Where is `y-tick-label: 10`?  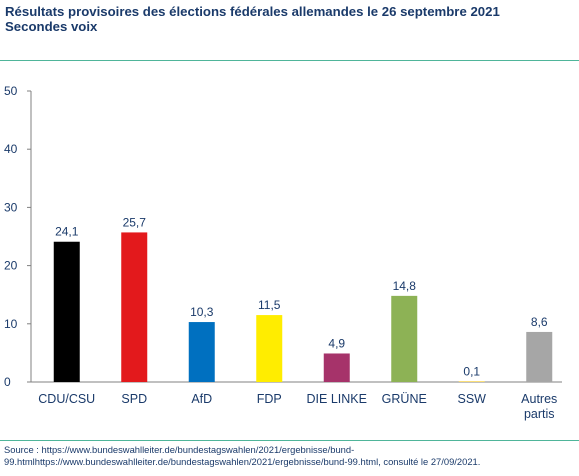 y-tick-label: 10 is located at coordinates (11, 324).